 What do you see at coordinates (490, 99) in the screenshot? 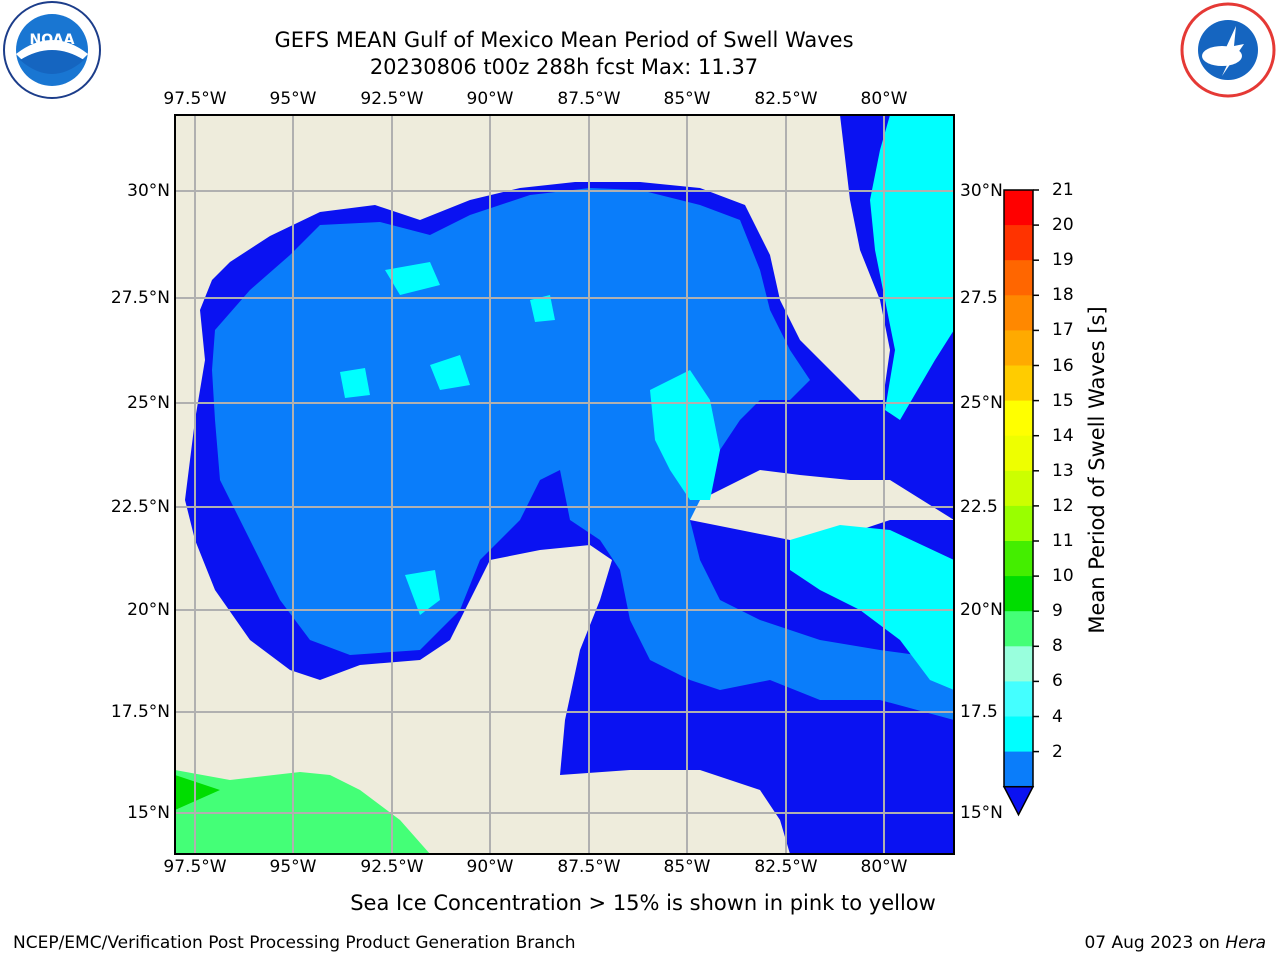
I see `lon-label-top: 90°W` at bounding box center [490, 99].